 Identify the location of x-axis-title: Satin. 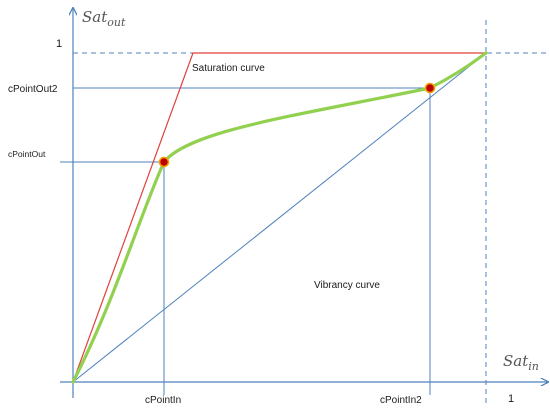
(521, 362).